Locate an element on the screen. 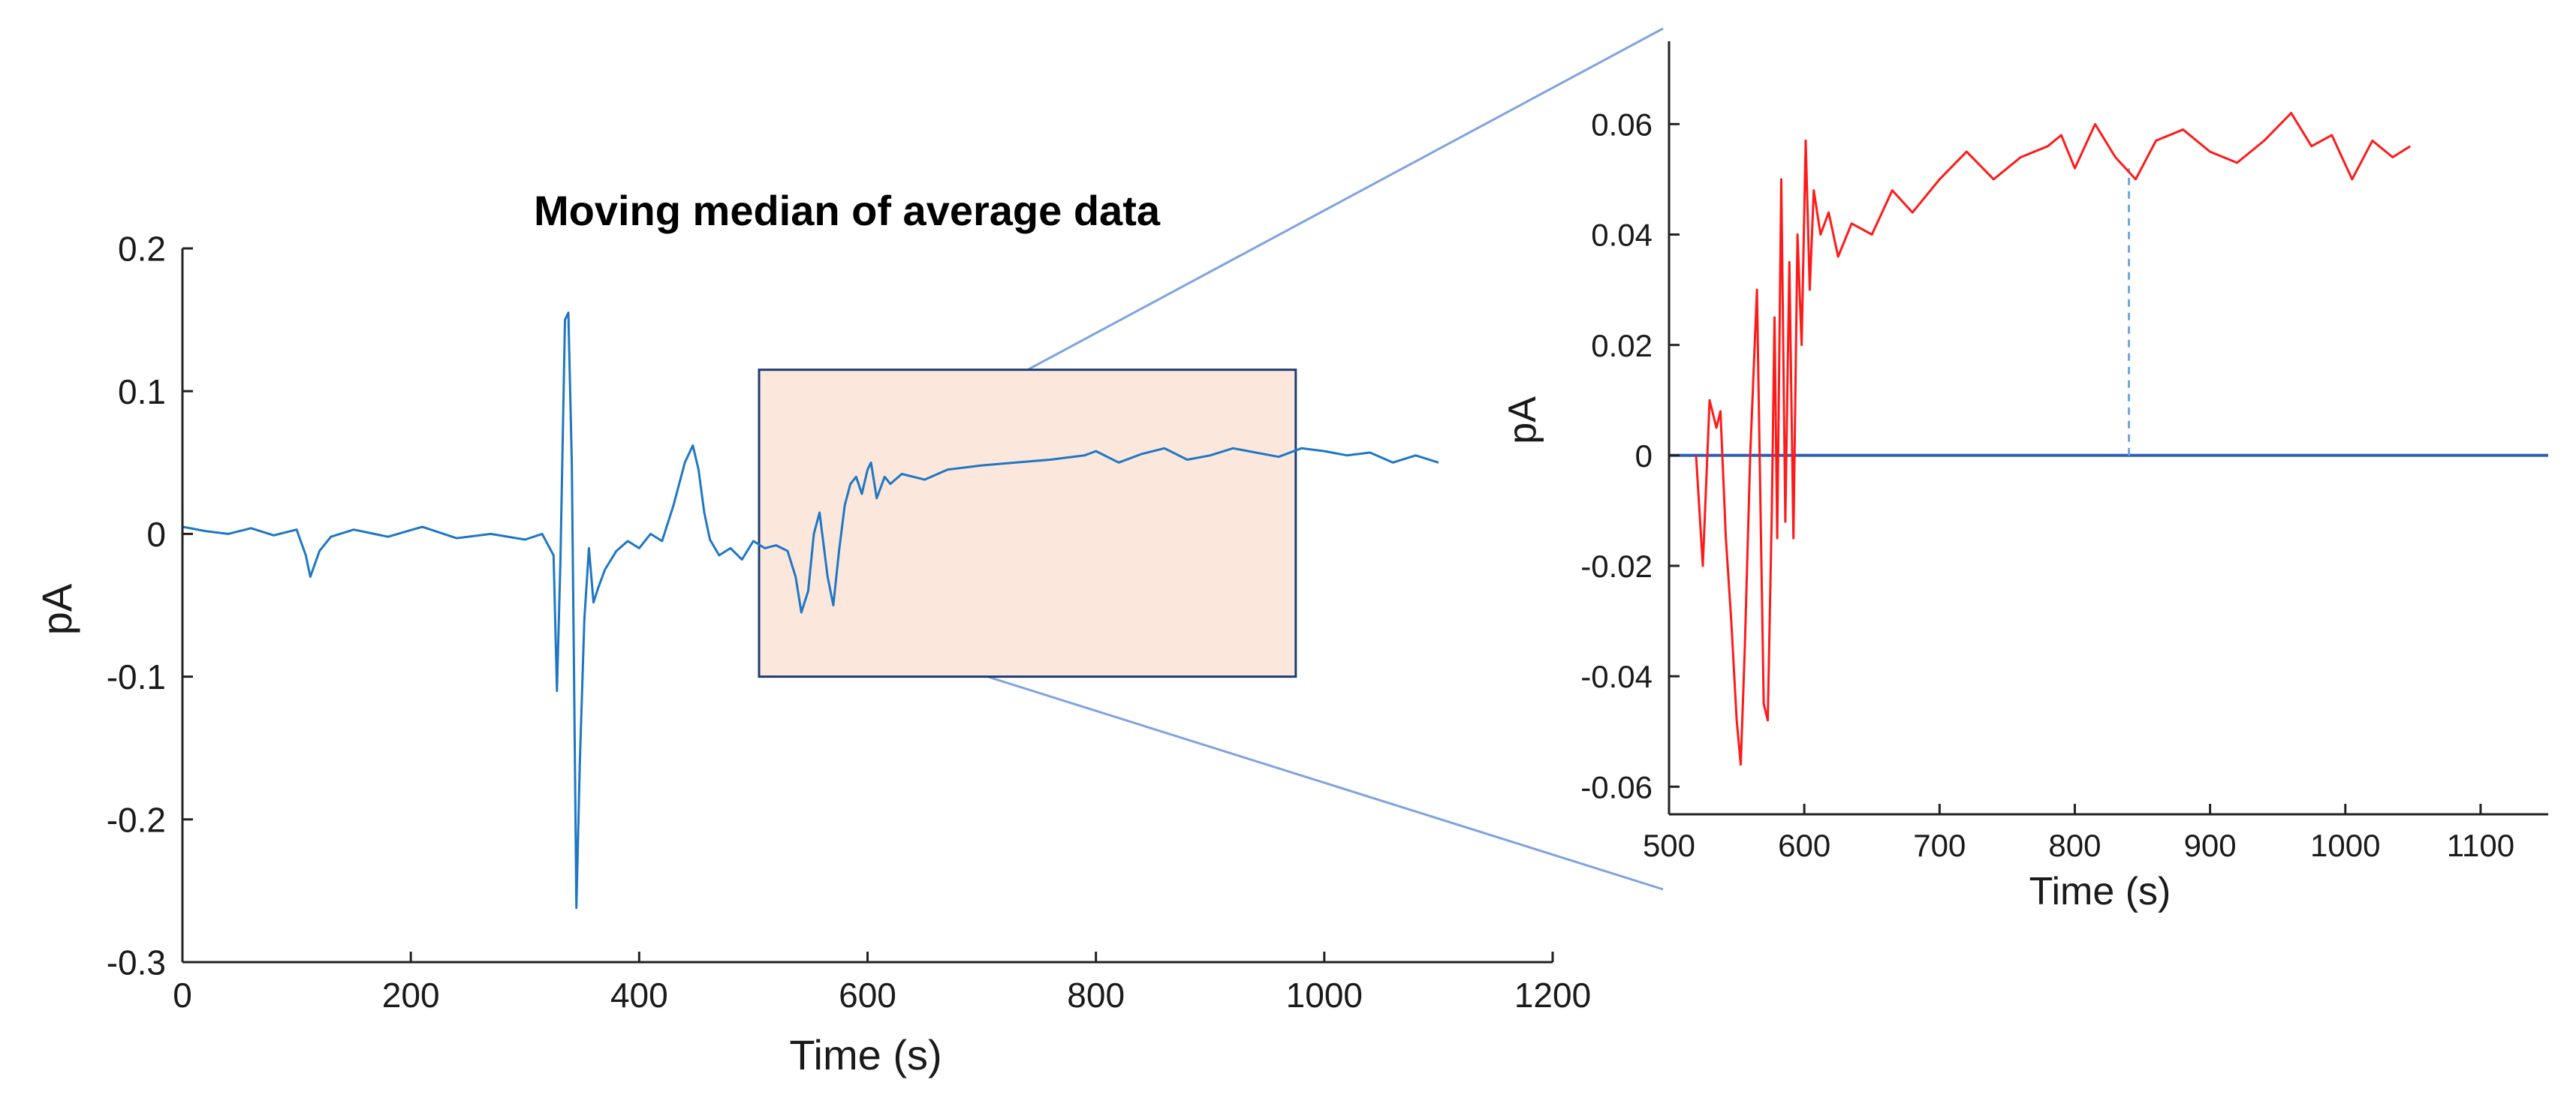 The height and width of the screenshot is (1113, 2576). zoom-y-tick-label: 0.06 is located at coordinates (1622, 124).